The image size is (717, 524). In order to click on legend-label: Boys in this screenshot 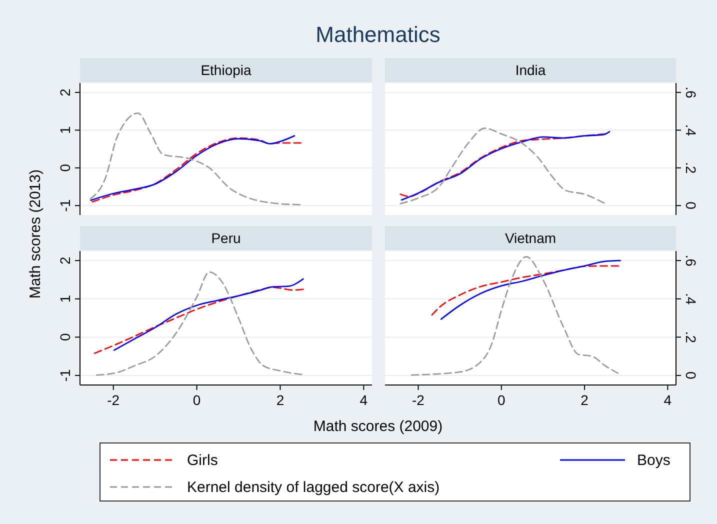, I will do `click(653, 460)`.